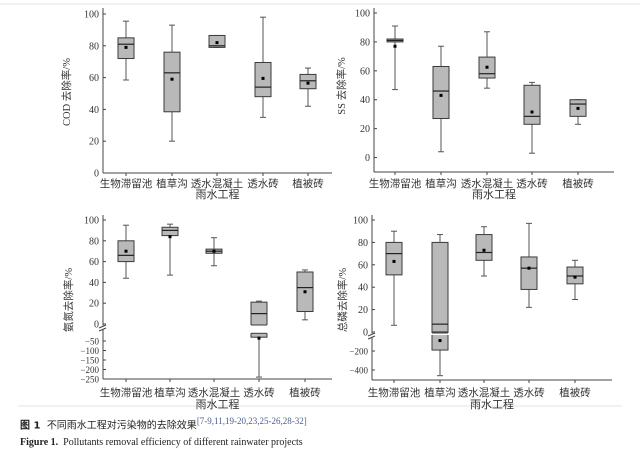 Image resolution: width=640 pixels, height=454 pixels. I want to click on y-axis-label: 氨氮去除率/%, so click(68, 300).